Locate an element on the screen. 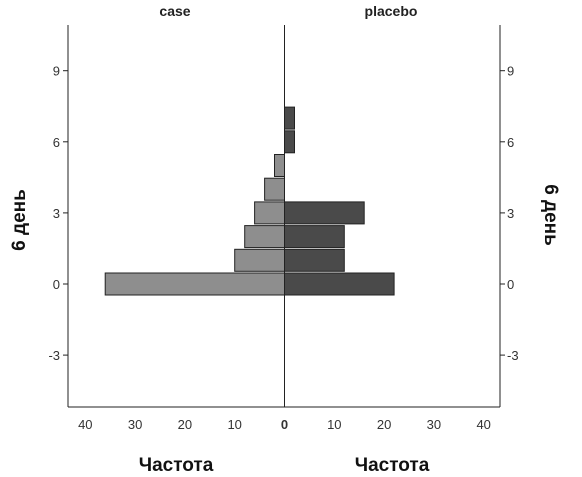 This screenshot has width=582, height=477. x-tick-label-right: 20 is located at coordinates (384, 424).